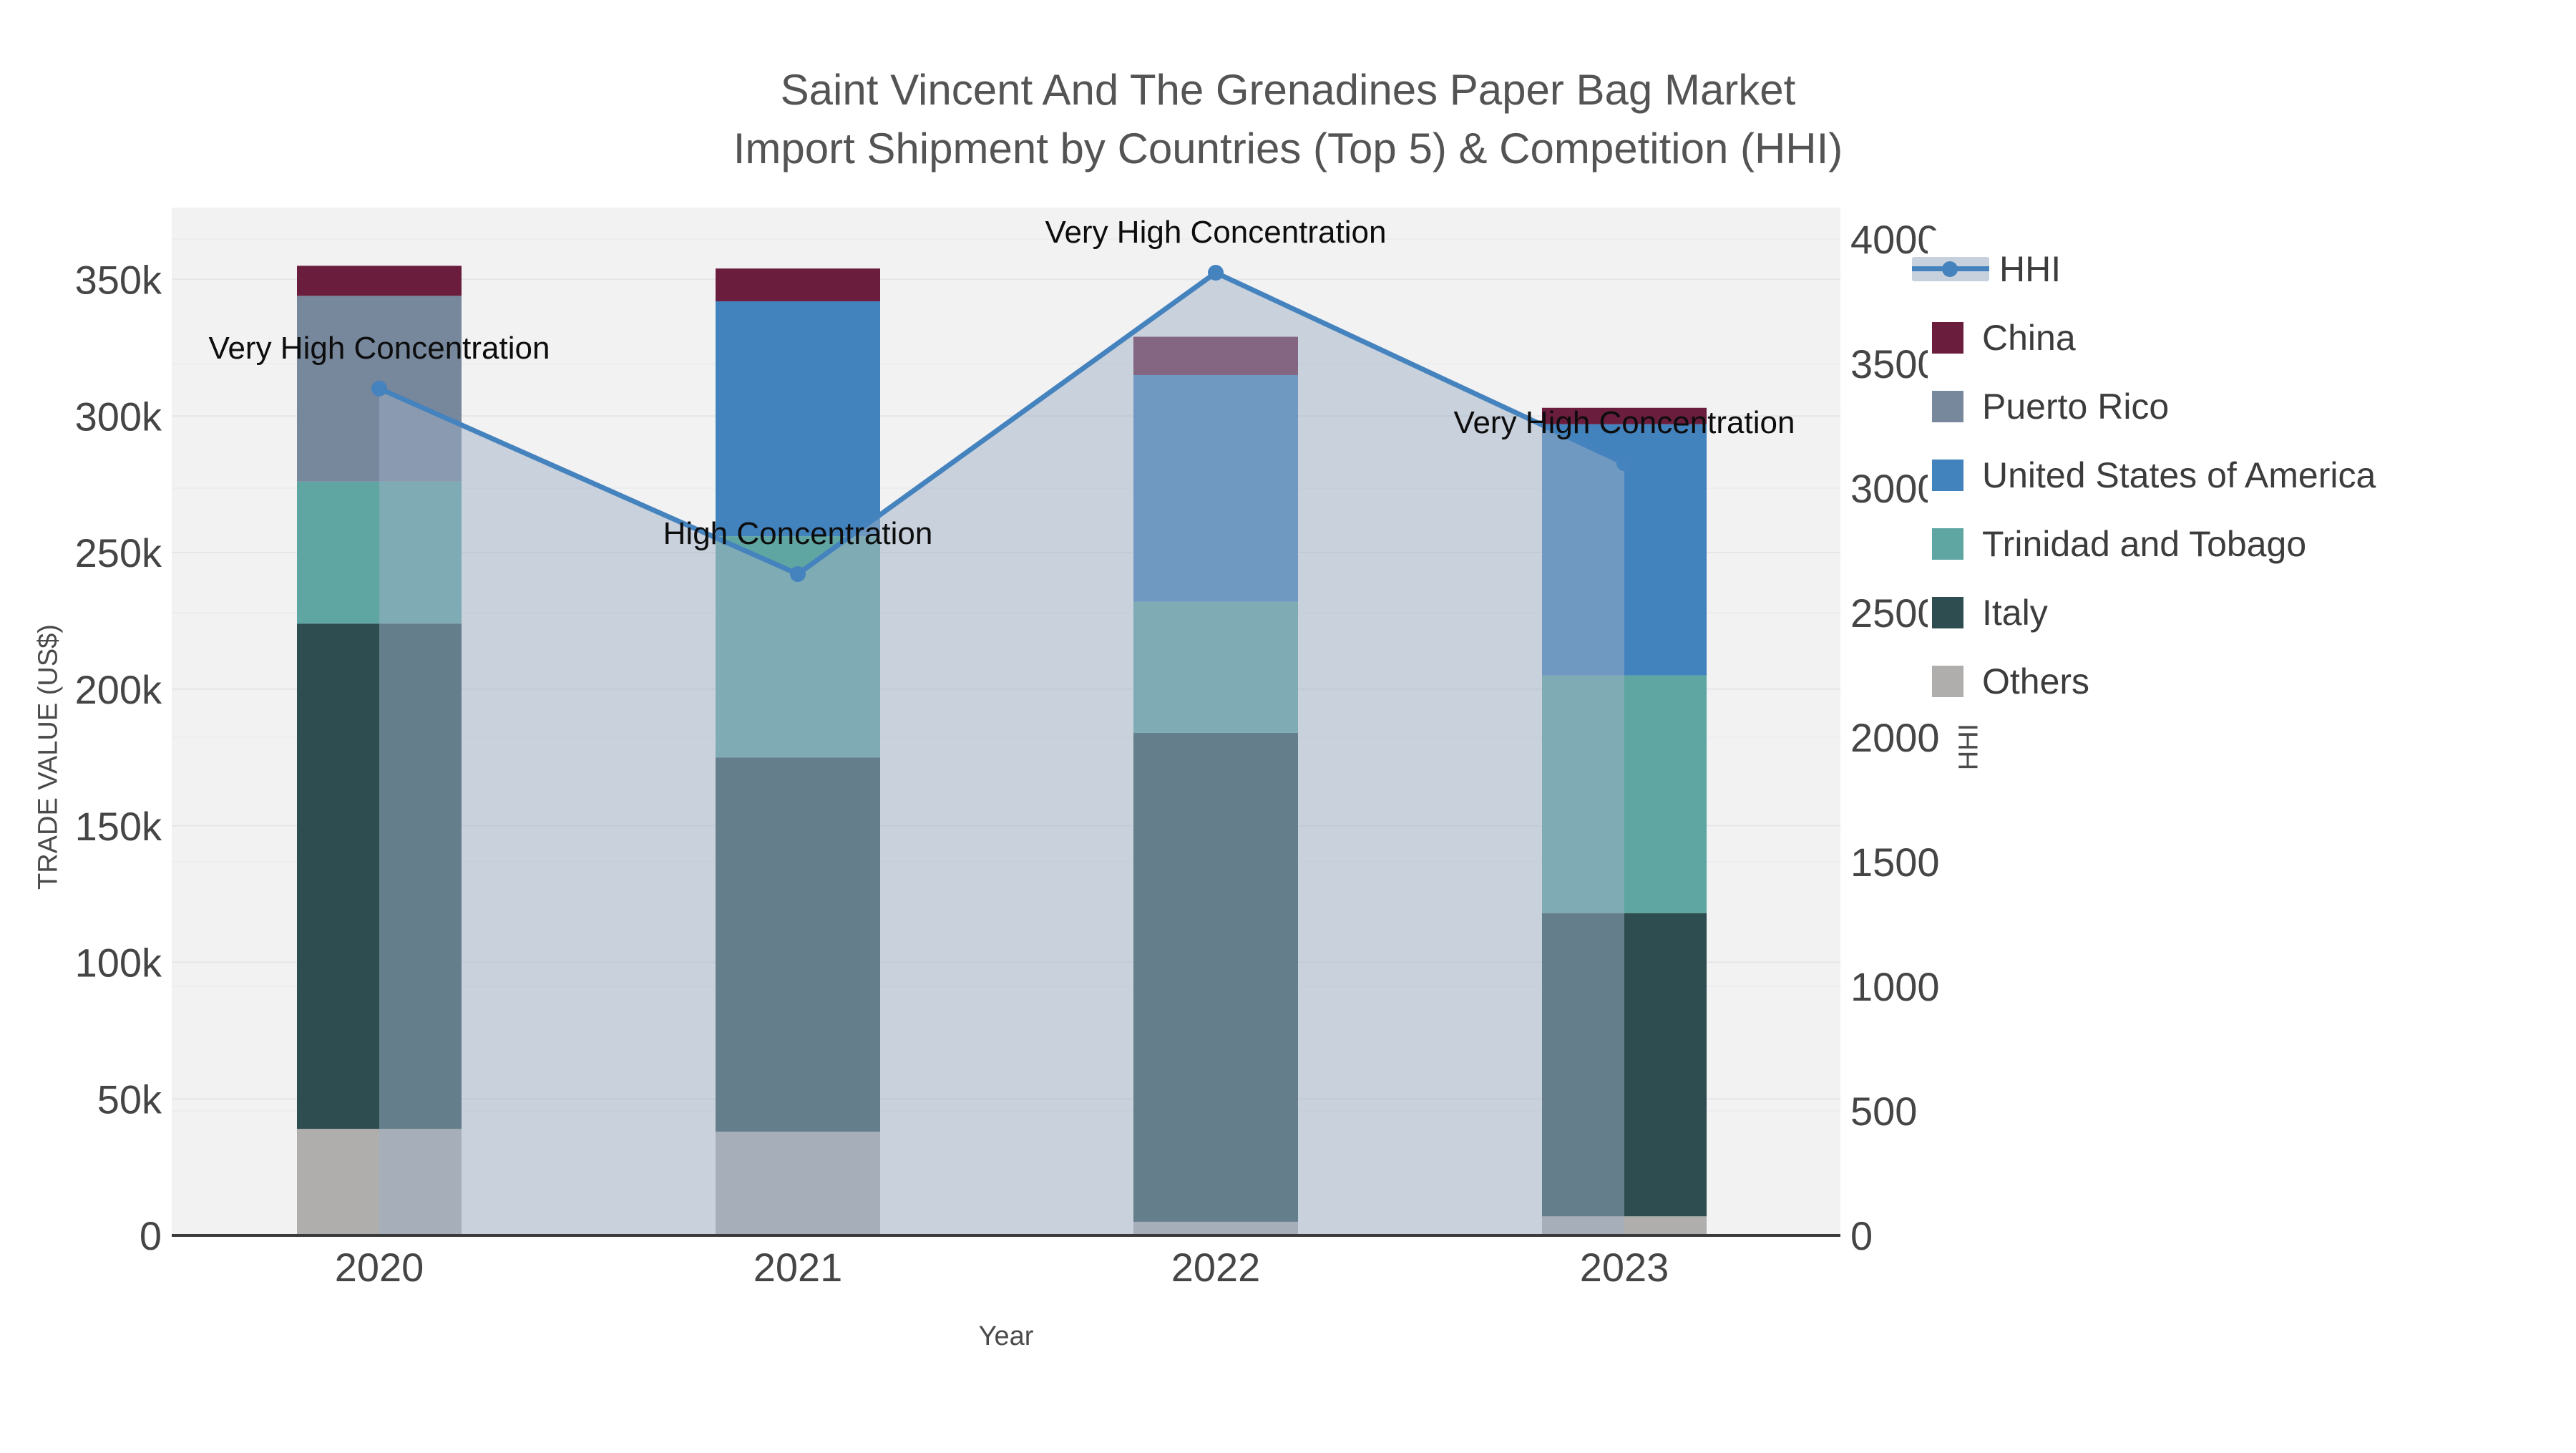 This screenshot has width=2576, height=1453. What do you see at coordinates (2030, 269) in the screenshot?
I see `legend-label: HHI` at bounding box center [2030, 269].